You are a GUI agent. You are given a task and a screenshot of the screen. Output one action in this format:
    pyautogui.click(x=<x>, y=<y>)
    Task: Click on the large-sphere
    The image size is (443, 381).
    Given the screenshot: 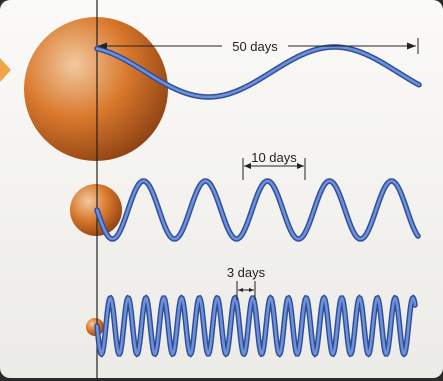 What is the action you would take?
    pyautogui.click(x=96, y=89)
    